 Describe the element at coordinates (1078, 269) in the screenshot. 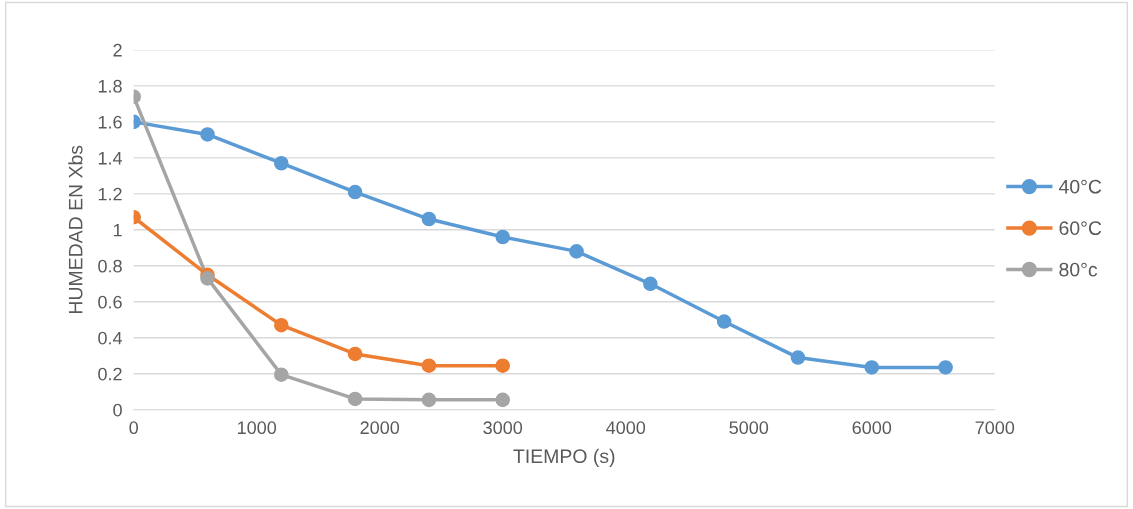

I see `legend-label: 80°c` at that location.